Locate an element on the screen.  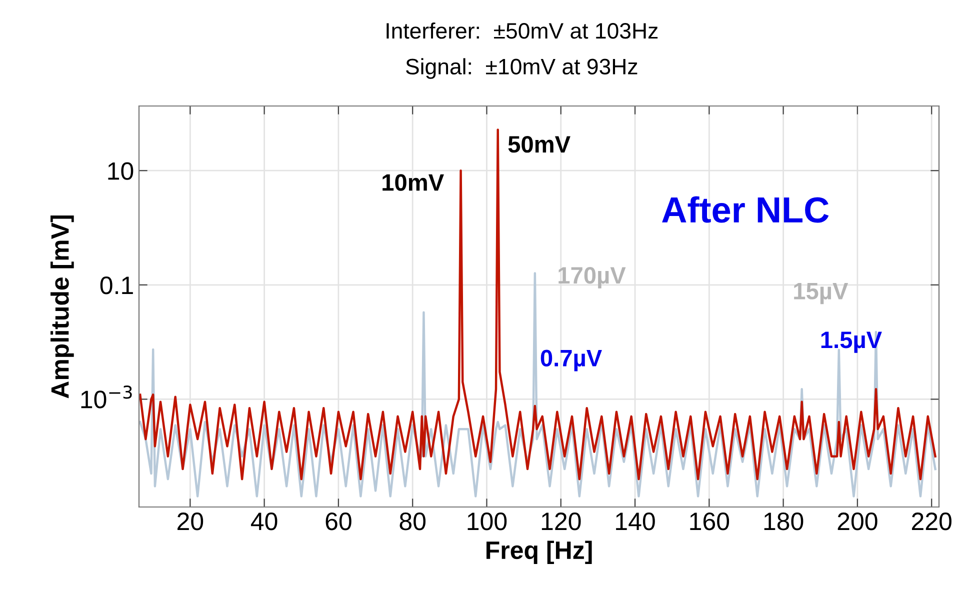
x-tick-label: 120 is located at coordinates (561, 521).